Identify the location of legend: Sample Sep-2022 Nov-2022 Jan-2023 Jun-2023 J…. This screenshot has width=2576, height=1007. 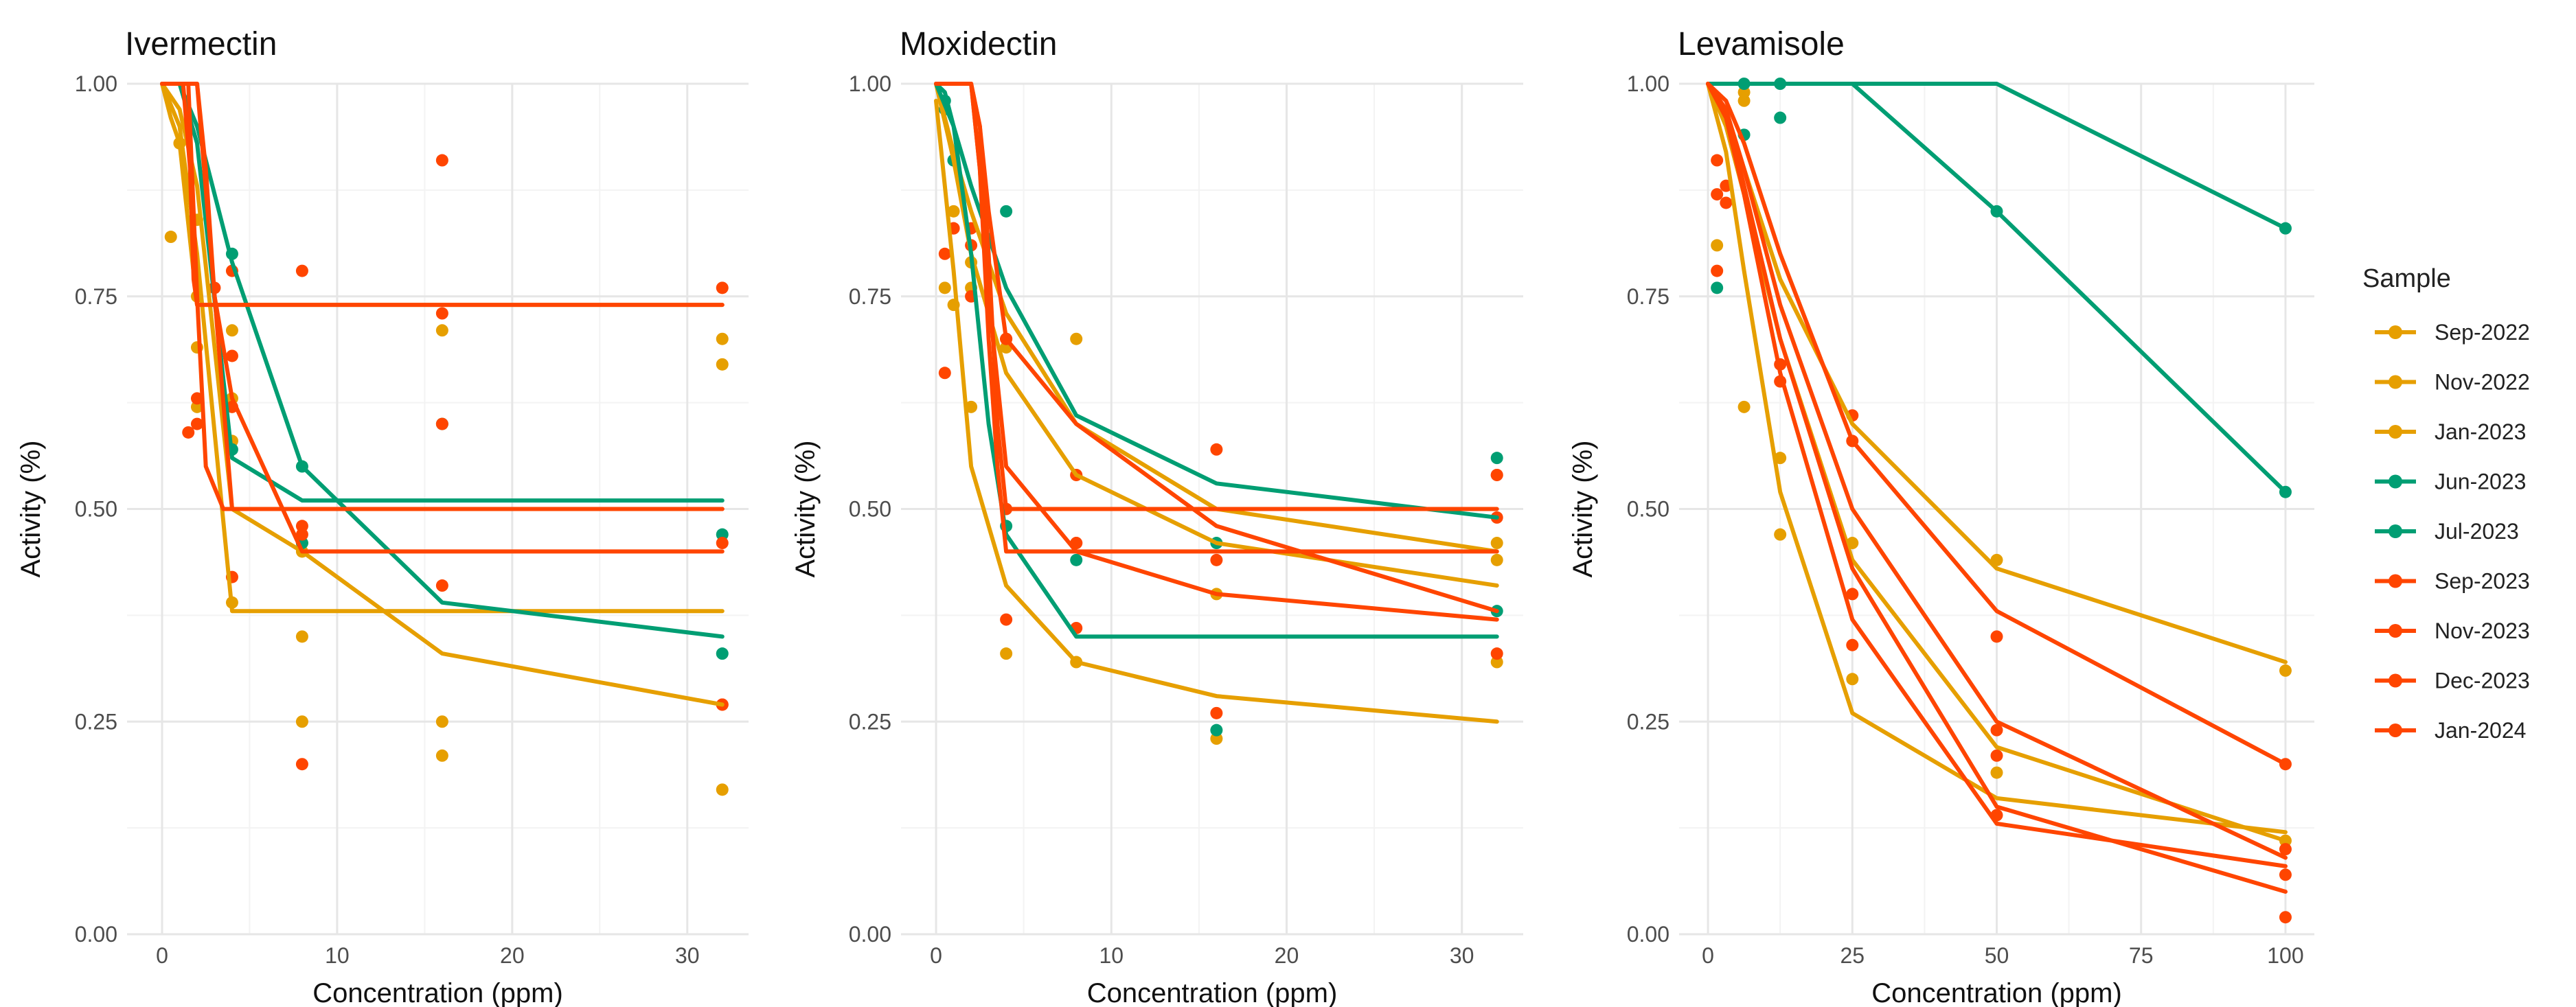
(2446, 503).